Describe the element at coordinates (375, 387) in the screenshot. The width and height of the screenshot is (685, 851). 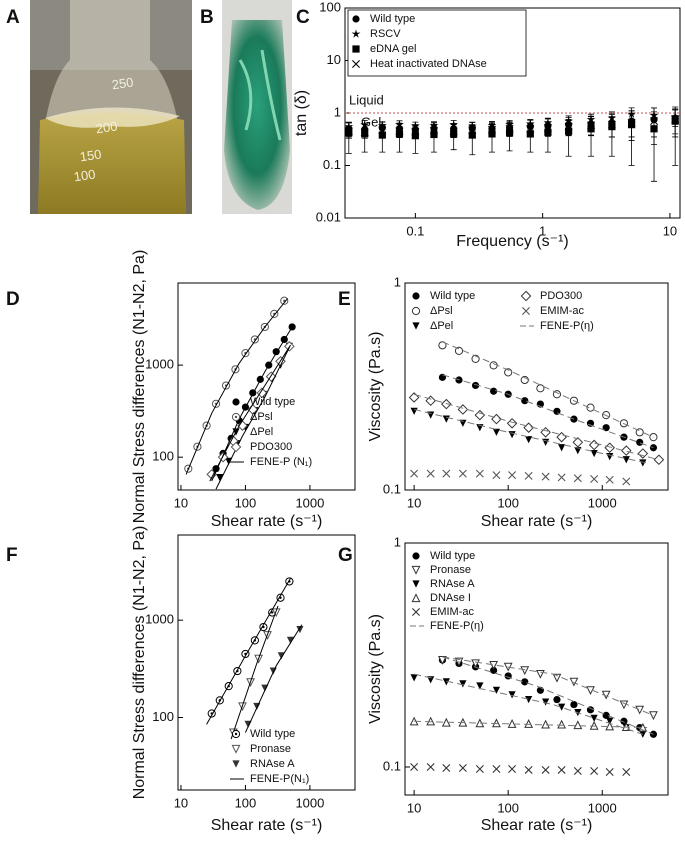
I see `y-axis-label: Viscosity (Pa.s)` at that location.